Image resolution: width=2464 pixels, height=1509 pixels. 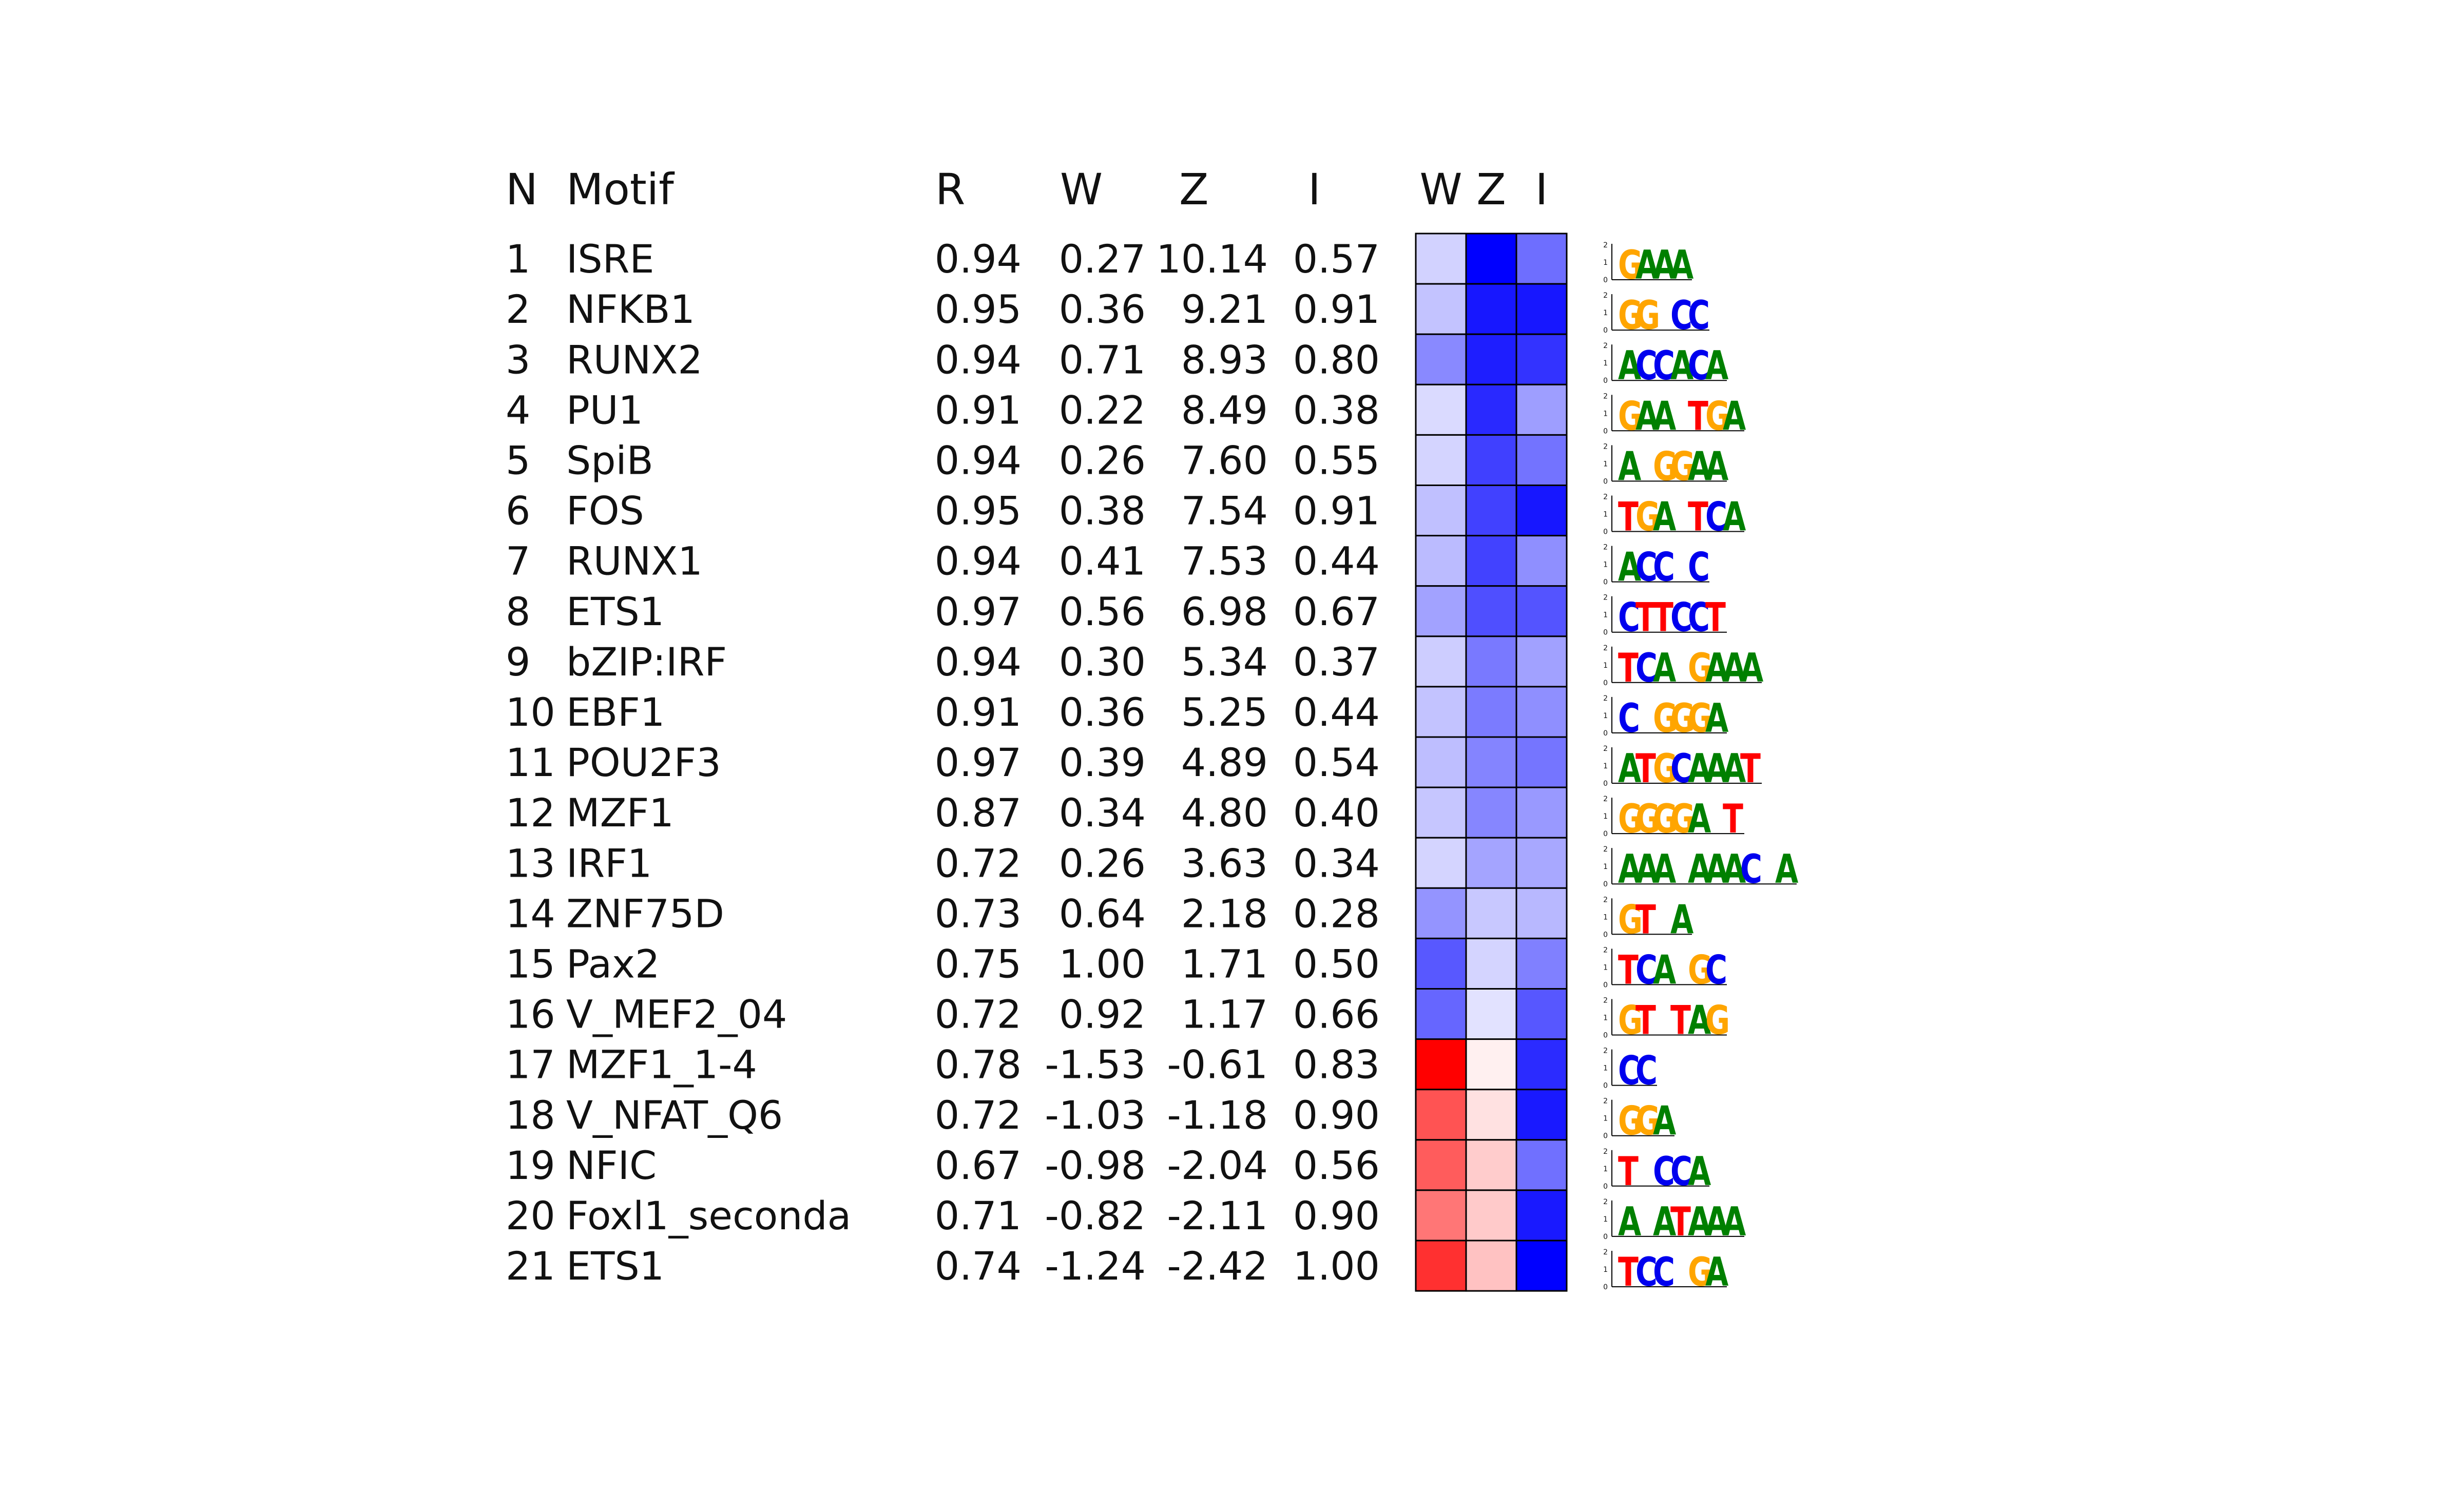 I want to click on motif-name: MZF1, so click(x=620, y=813).